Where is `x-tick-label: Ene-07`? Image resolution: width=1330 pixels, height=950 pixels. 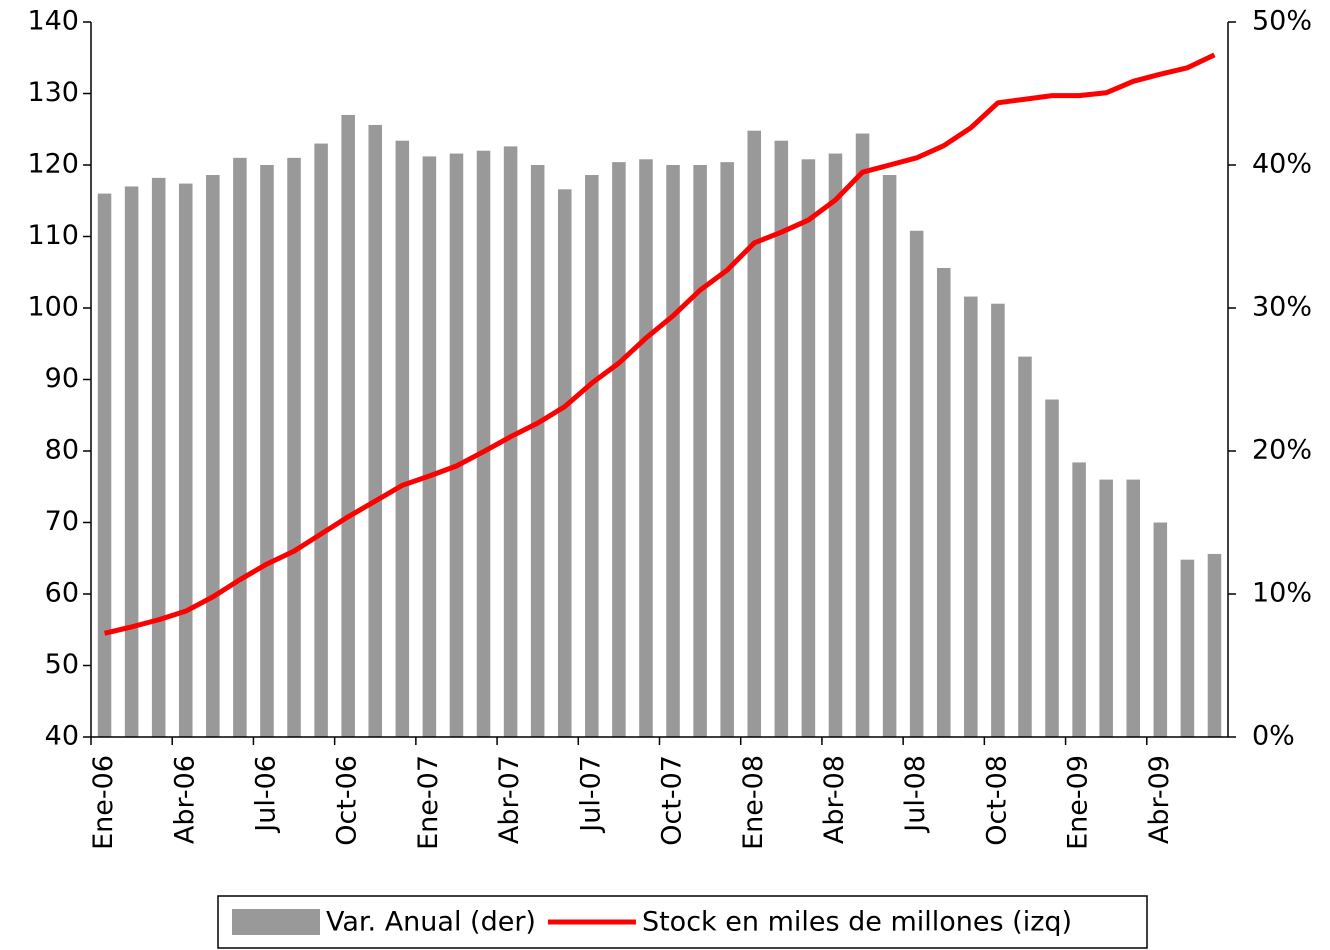 x-tick-label: Ene-07 is located at coordinates (428, 802).